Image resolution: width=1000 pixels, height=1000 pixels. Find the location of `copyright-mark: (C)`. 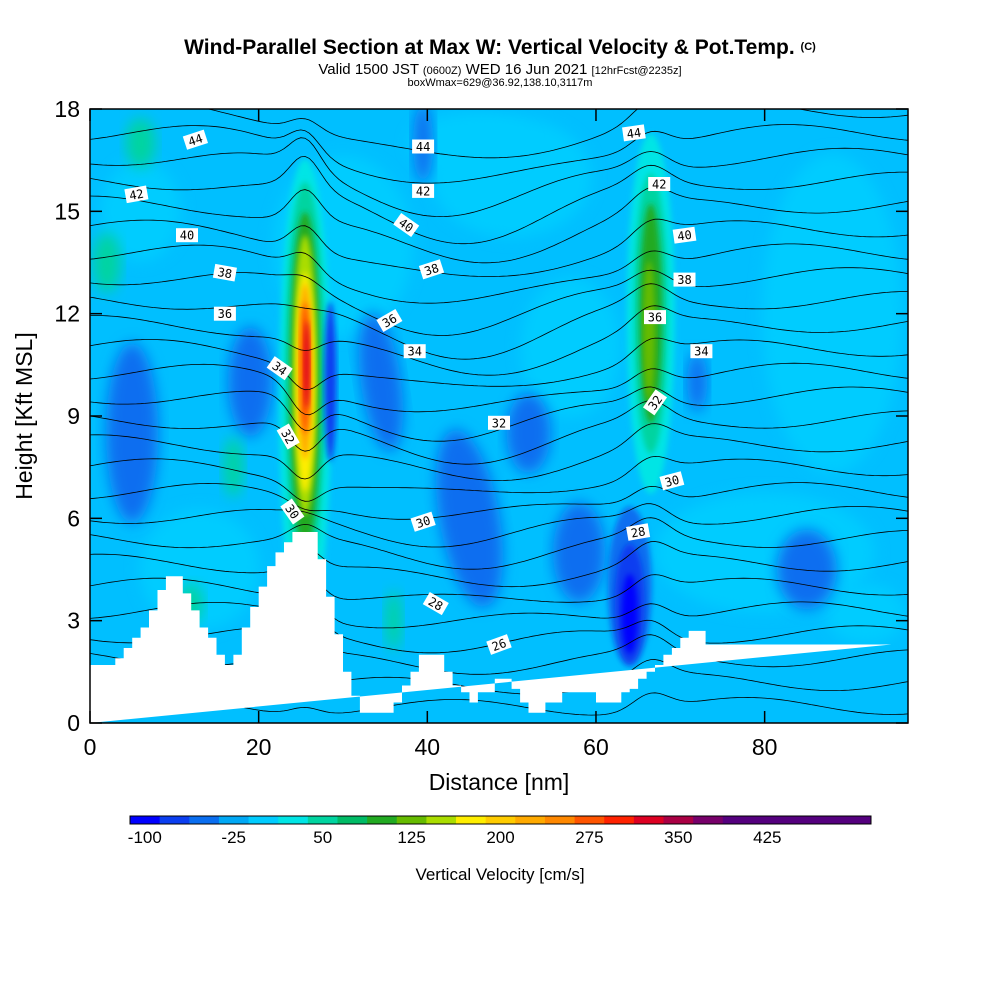

copyright-mark: (C) is located at coordinates (808, 47).